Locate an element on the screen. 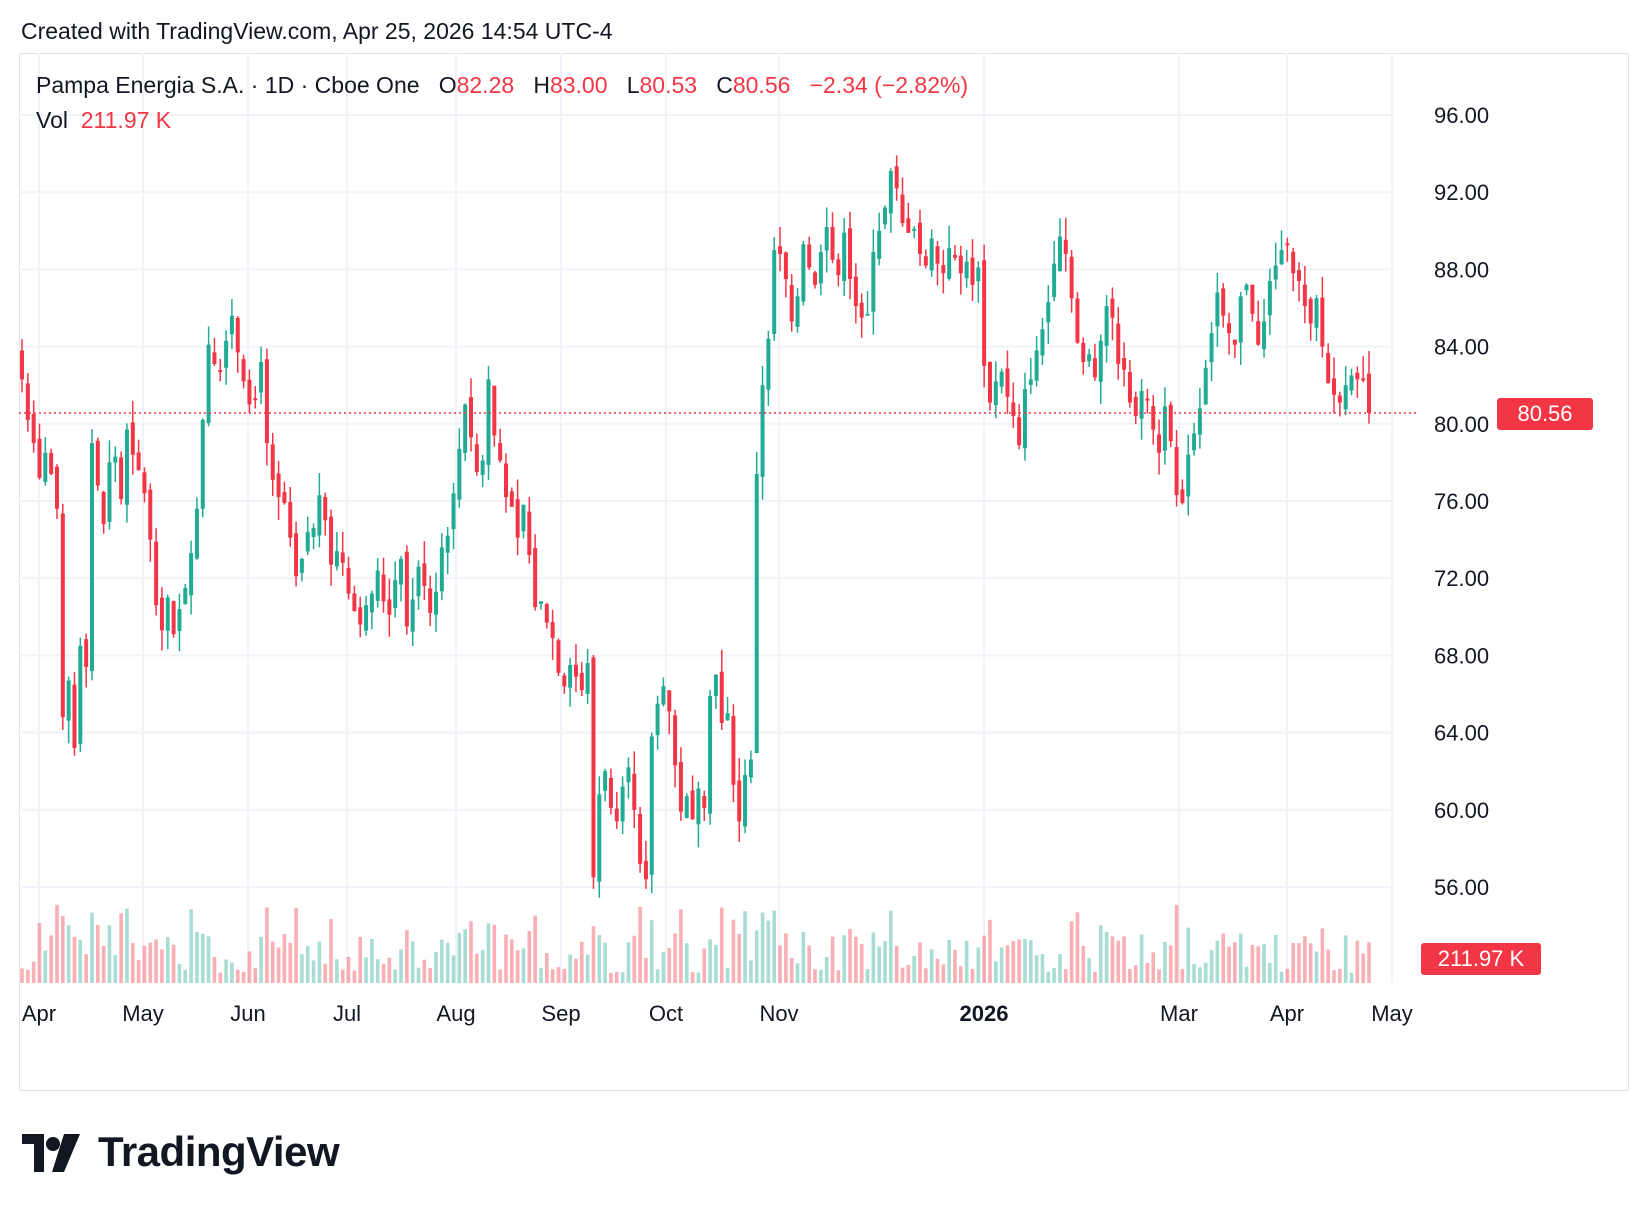 This screenshot has width=1644, height=1208. time-tick-label: Aug is located at coordinates (455, 1013).